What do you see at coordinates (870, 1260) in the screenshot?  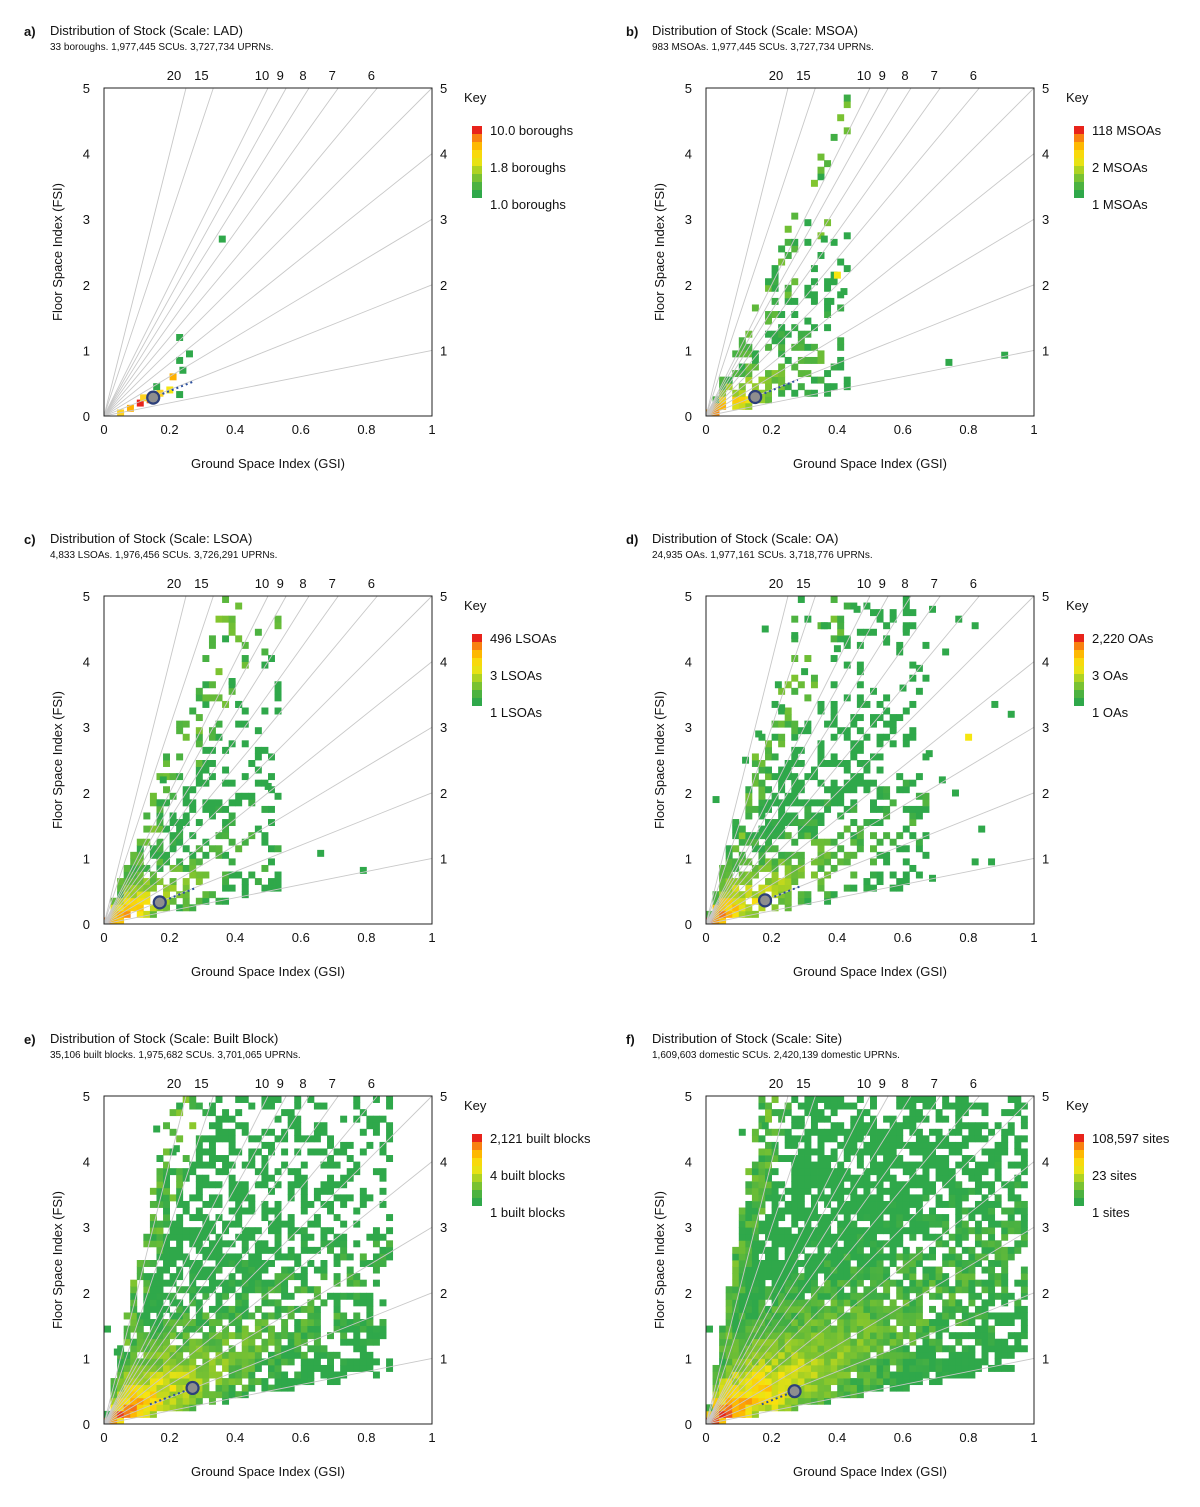 I see `plot-frame` at bounding box center [870, 1260].